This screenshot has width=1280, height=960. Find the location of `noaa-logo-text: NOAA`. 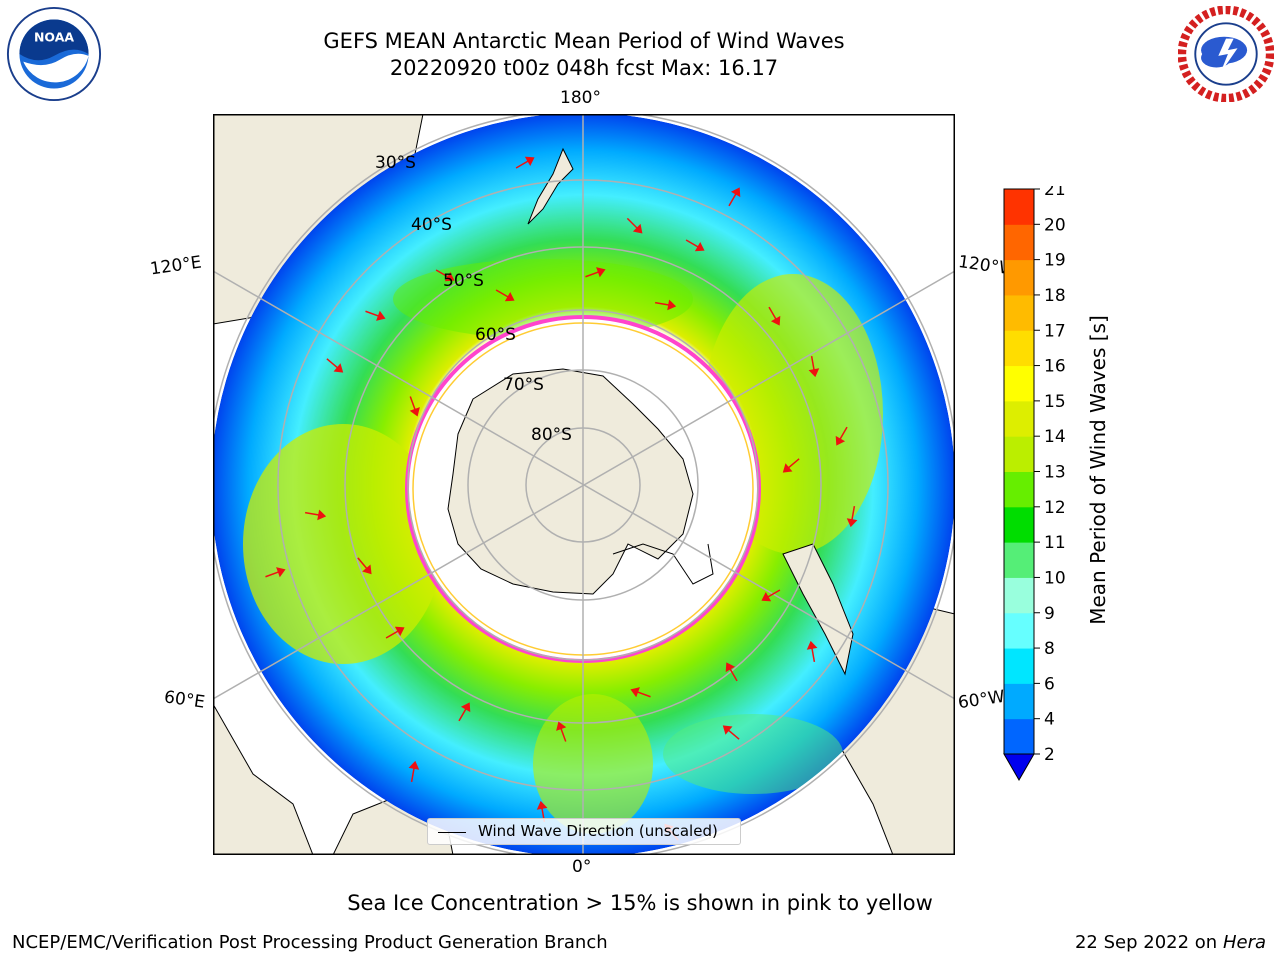

noaa-logo-text: NOAA is located at coordinates (54, 37).